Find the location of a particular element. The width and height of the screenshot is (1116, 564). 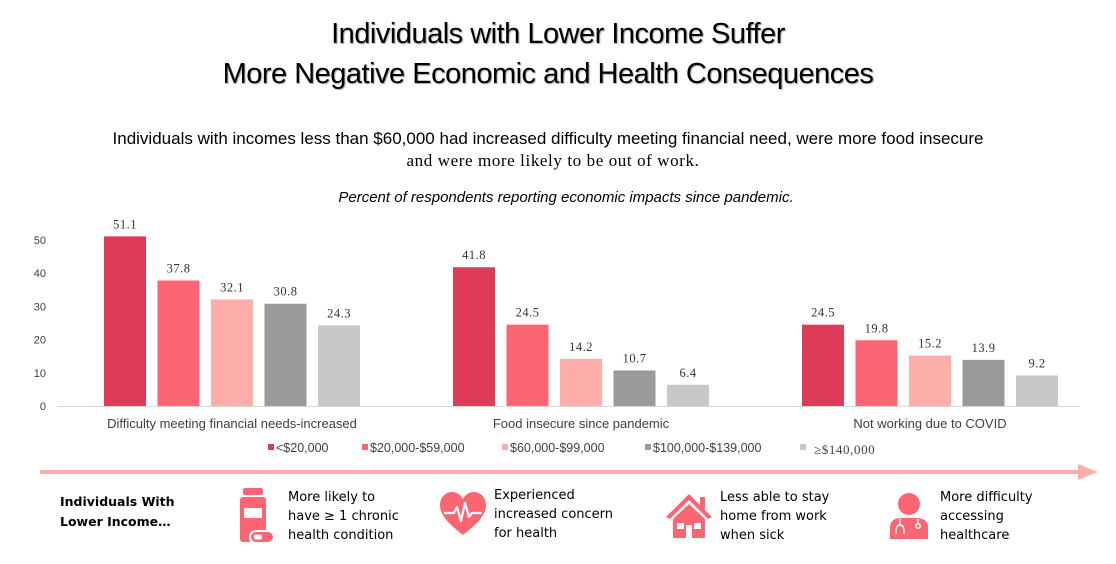

data-label: 13.9 is located at coordinates (984, 348).